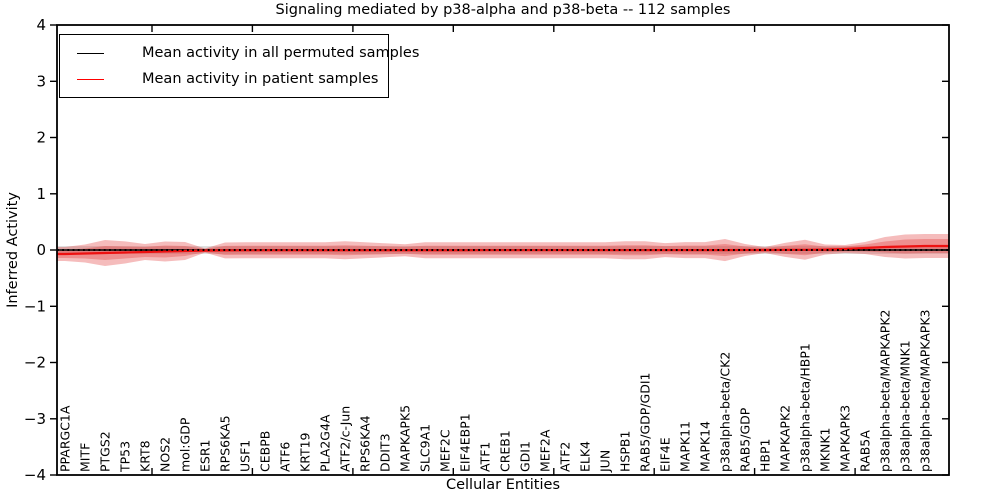  I want to click on x-category-label: MAPKAPK5, so click(405, 438).